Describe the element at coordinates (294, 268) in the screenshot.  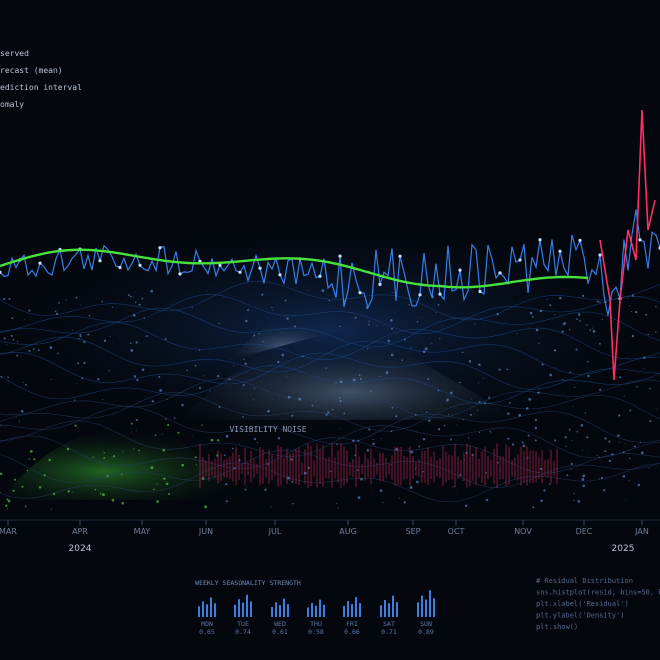
I see `forecast-line` at that location.